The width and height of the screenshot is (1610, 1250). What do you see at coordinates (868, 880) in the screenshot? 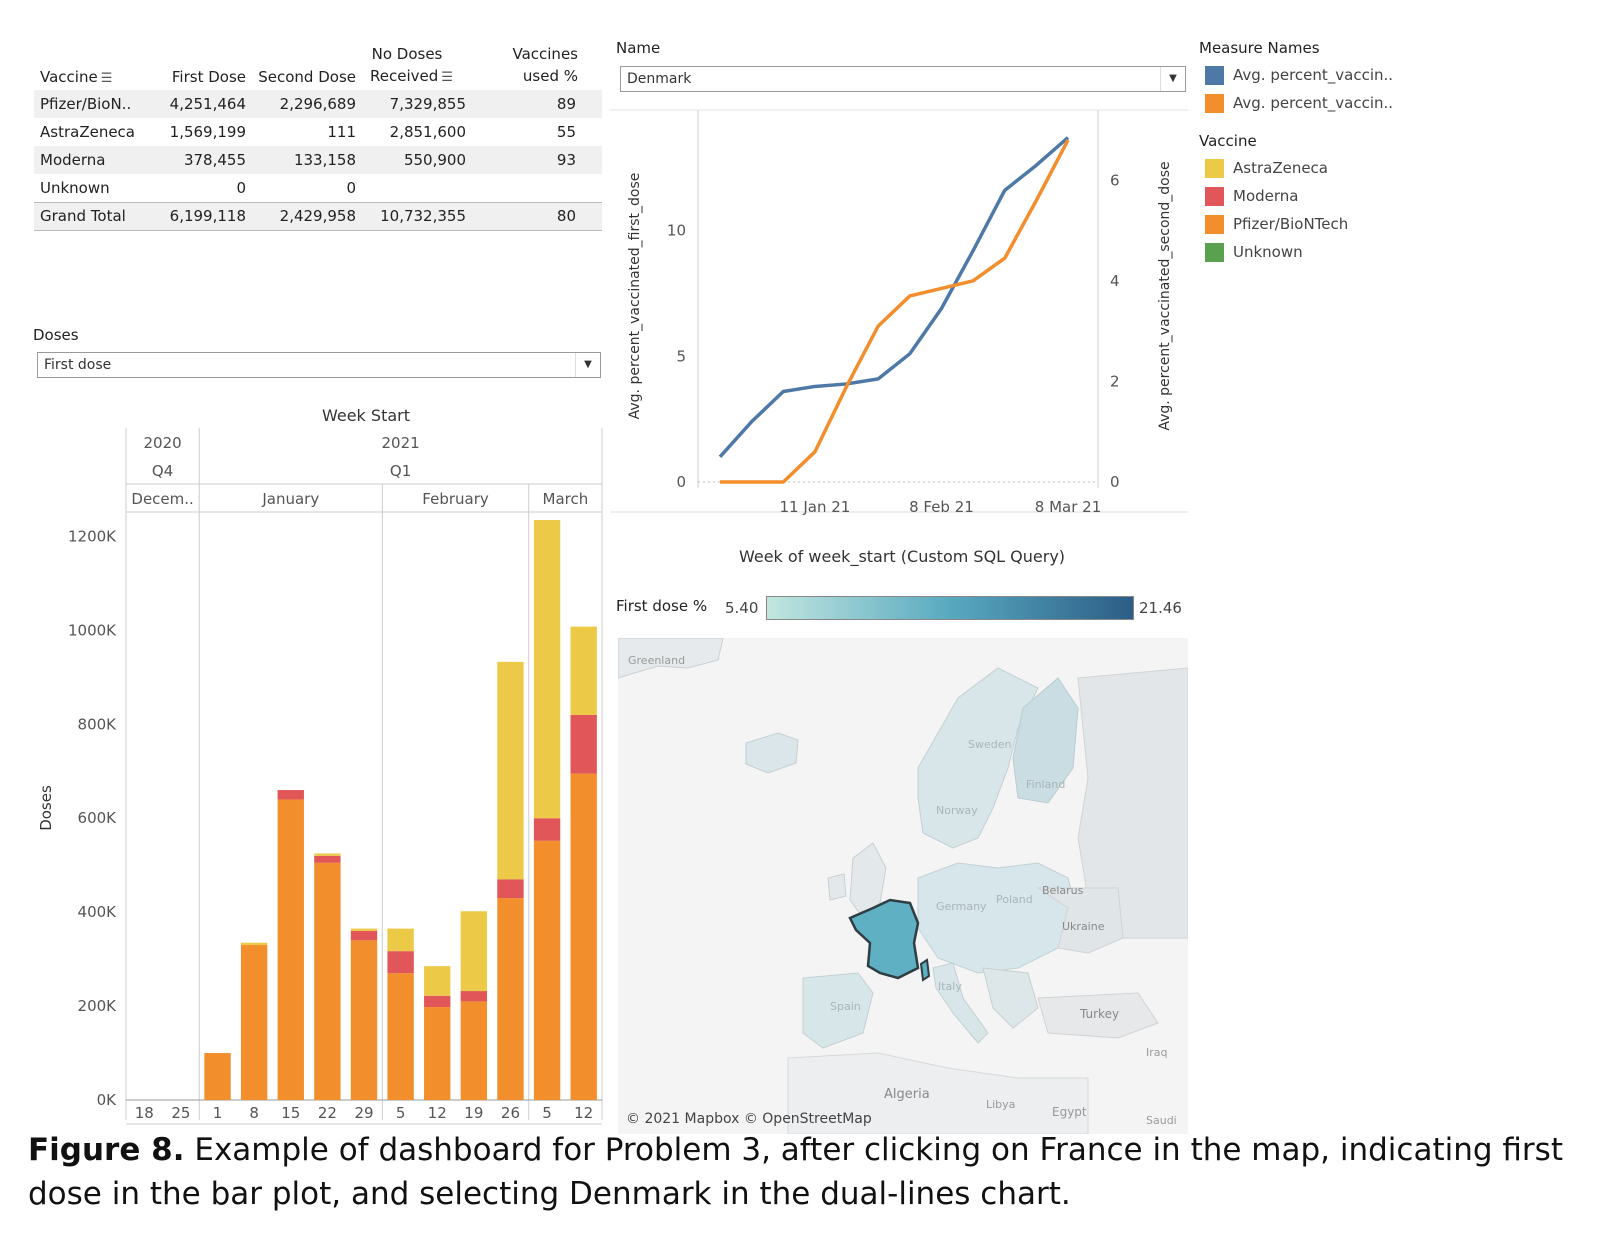
I see `uk-shape` at bounding box center [868, 880].